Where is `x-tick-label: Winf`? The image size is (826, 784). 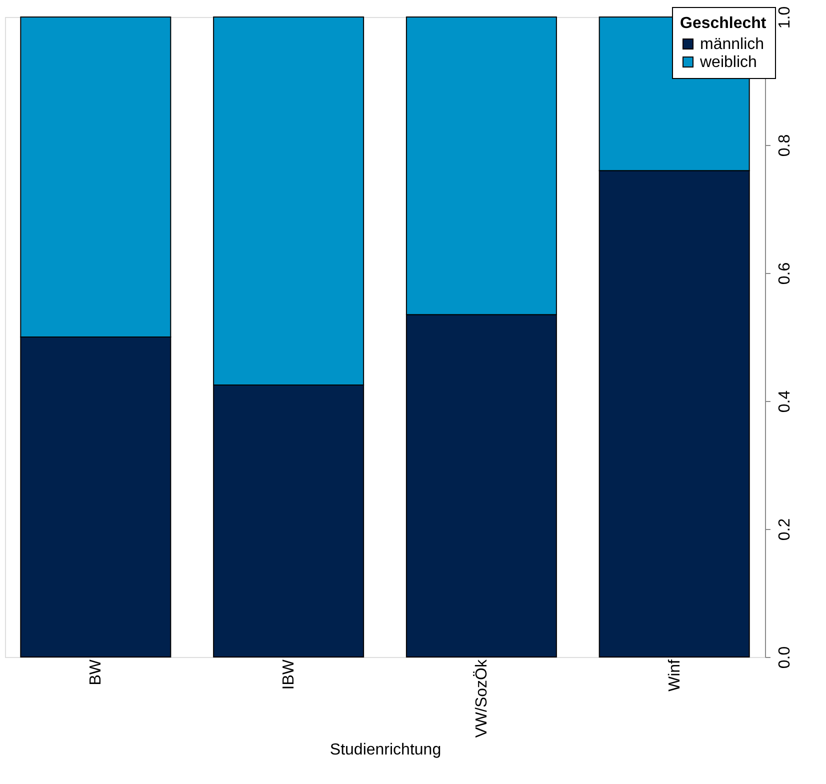 x-tick-label: Winf is located at coordinates (675, 675).